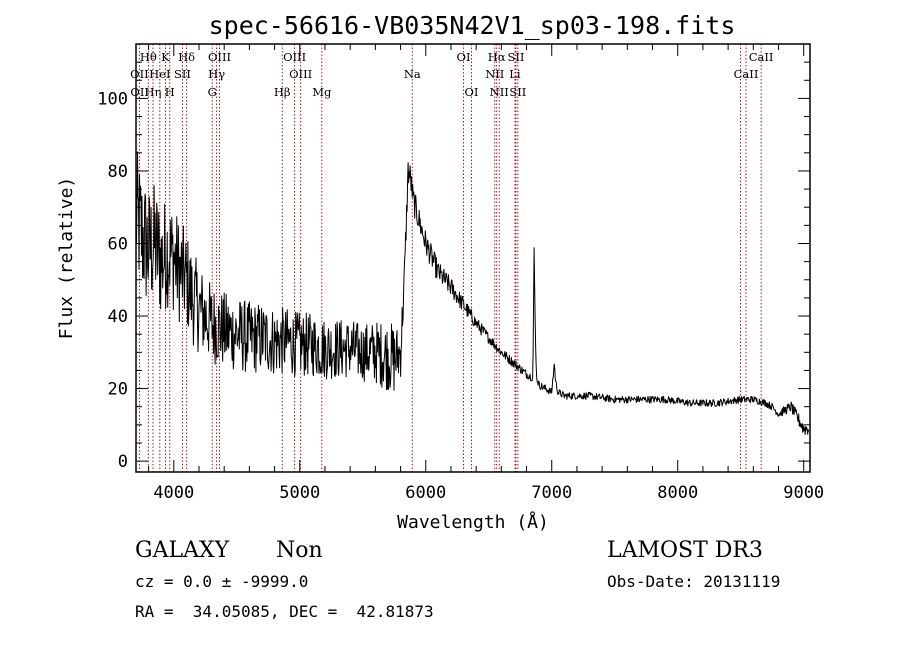 This screenshot has width=900, height=649. I want to click on y-tick-label: 80, so click(118, 172).